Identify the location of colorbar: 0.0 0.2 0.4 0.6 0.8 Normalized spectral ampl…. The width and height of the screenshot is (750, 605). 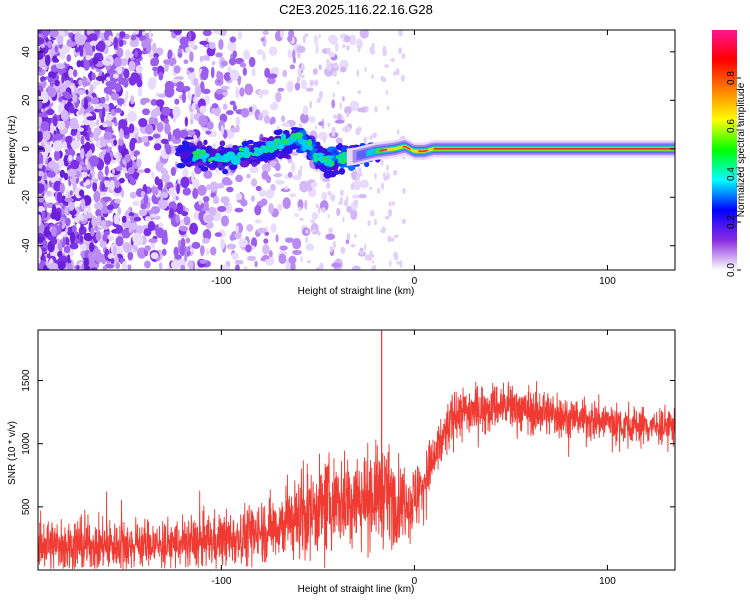
(729, 153).